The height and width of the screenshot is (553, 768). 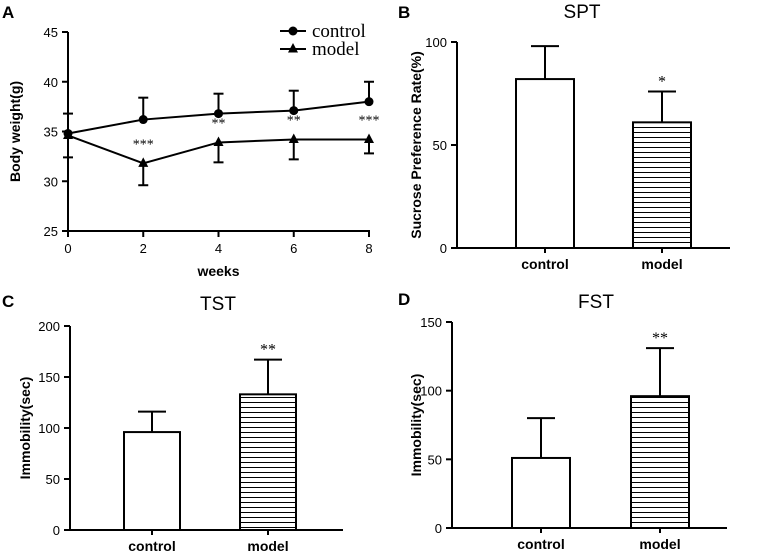 I want to click on chart-title: TST, so click(x=218, y=304).